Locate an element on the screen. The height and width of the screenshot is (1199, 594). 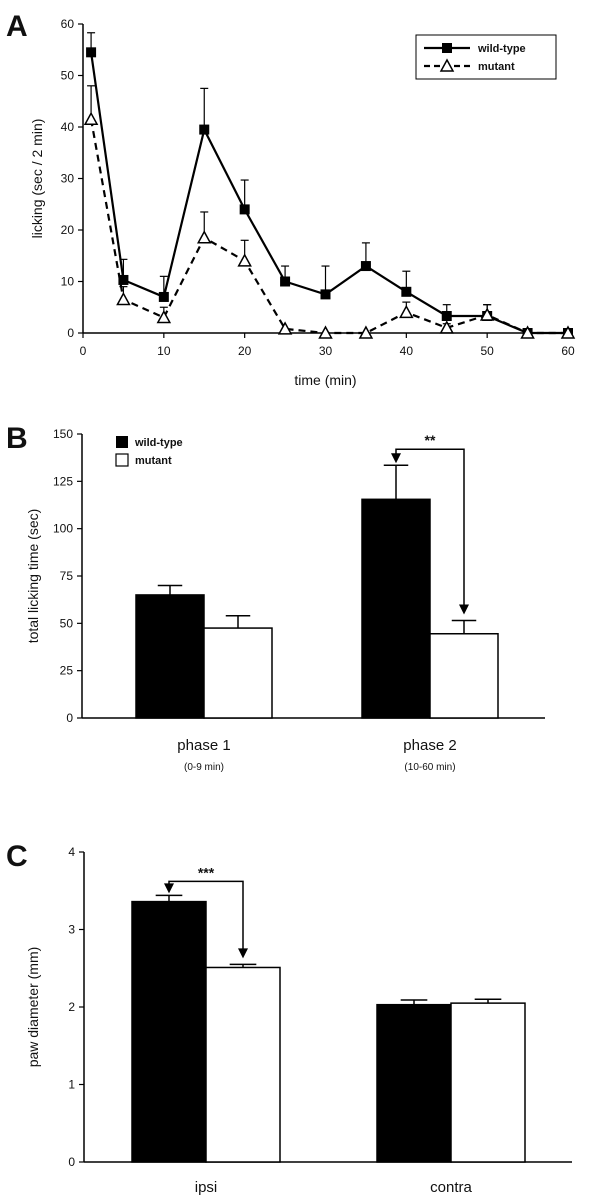
y-tick-label: 3 is located at coordinates (71, 930).